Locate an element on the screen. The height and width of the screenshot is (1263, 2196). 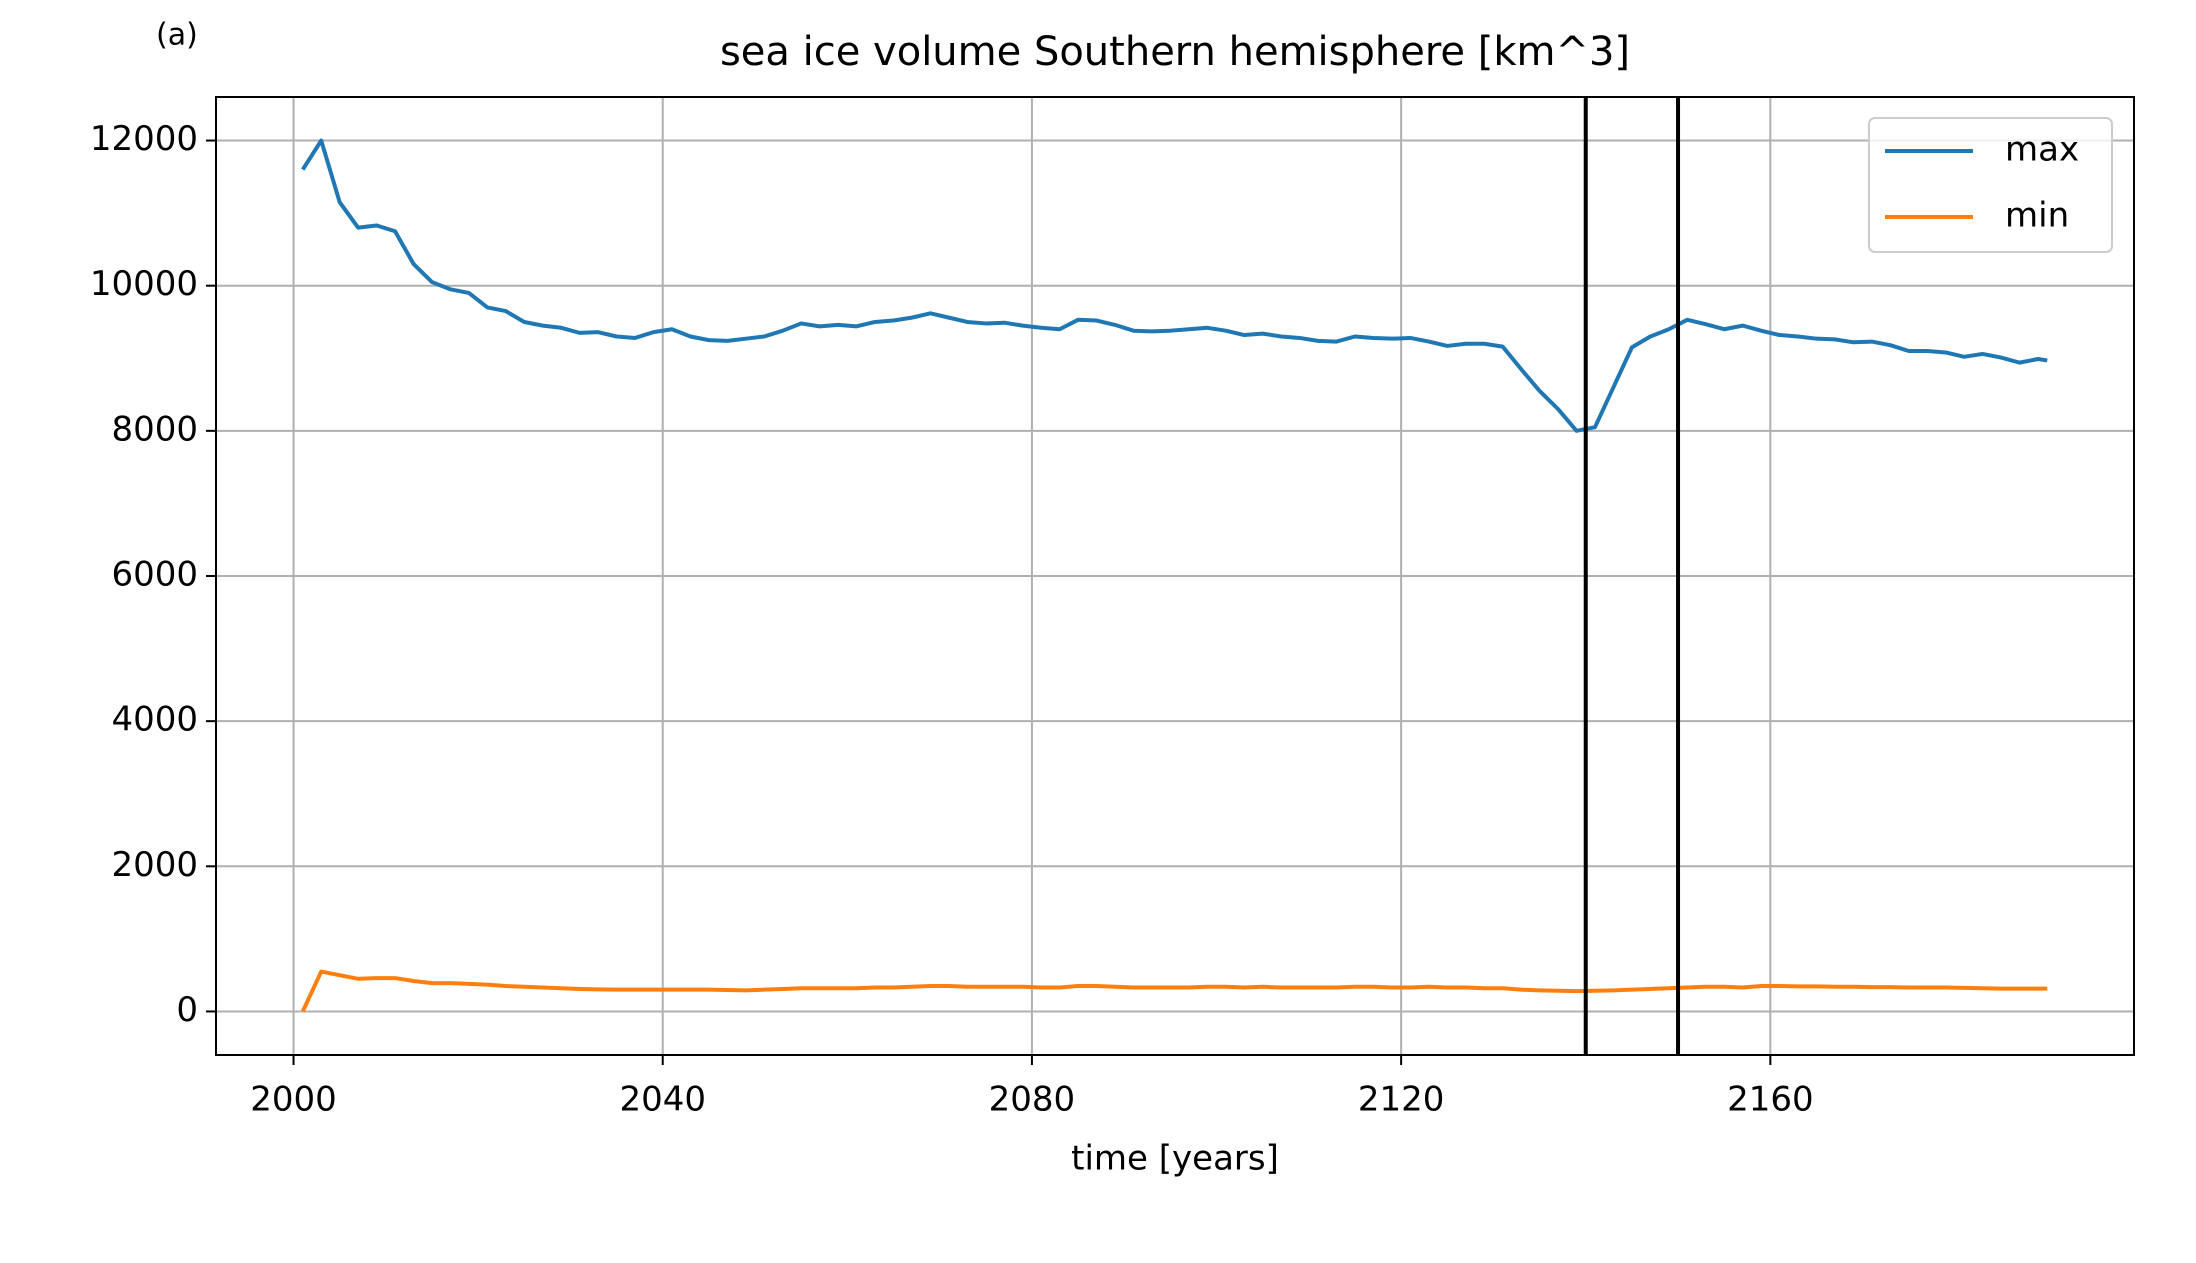
x-axis-label: time [years] is located at coordinates (1175, 1159).